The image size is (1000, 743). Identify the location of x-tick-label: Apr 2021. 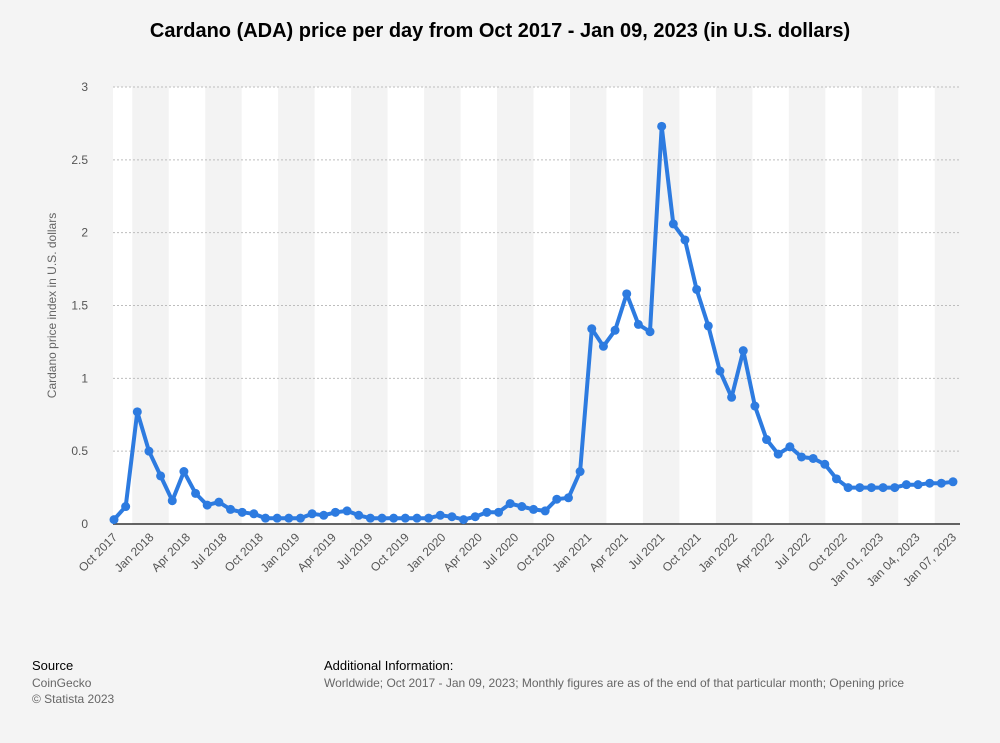
(608, 552).